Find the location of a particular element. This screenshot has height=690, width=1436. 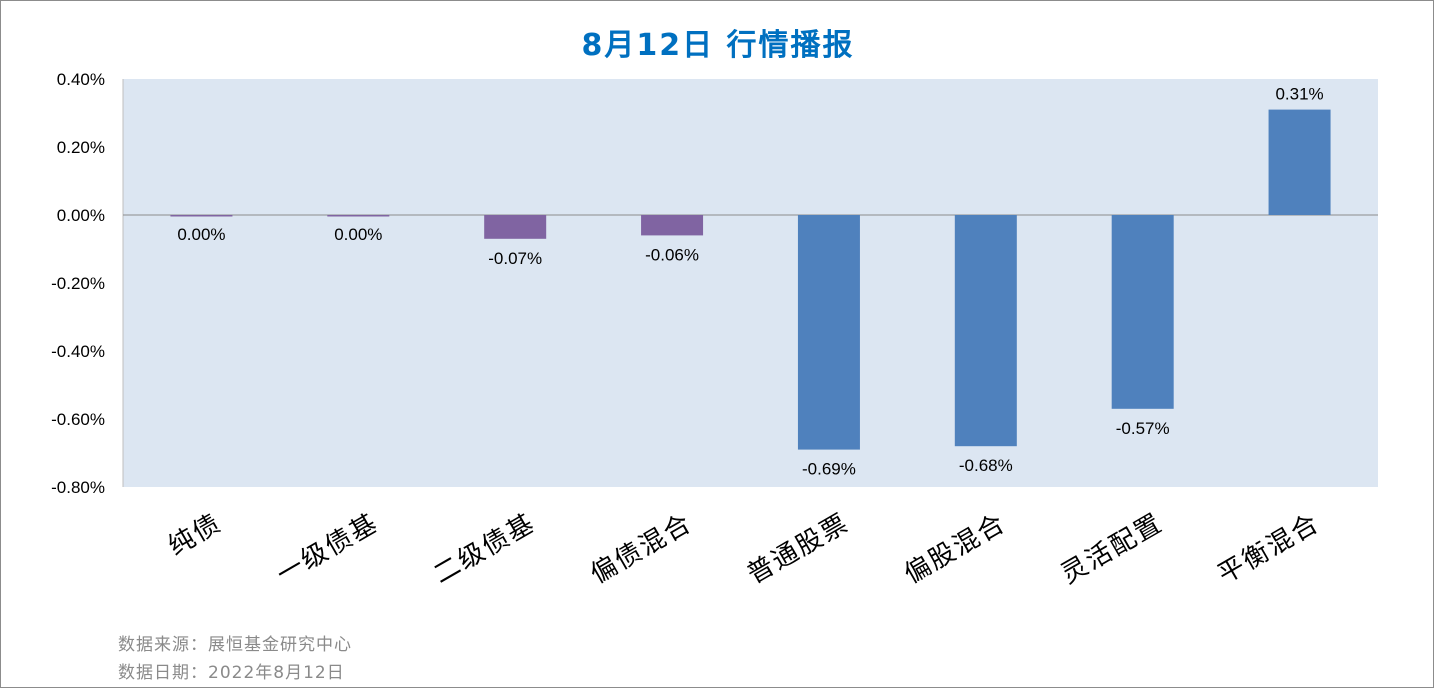

data-label: -0.57% is located at coordinates (1143, 428).